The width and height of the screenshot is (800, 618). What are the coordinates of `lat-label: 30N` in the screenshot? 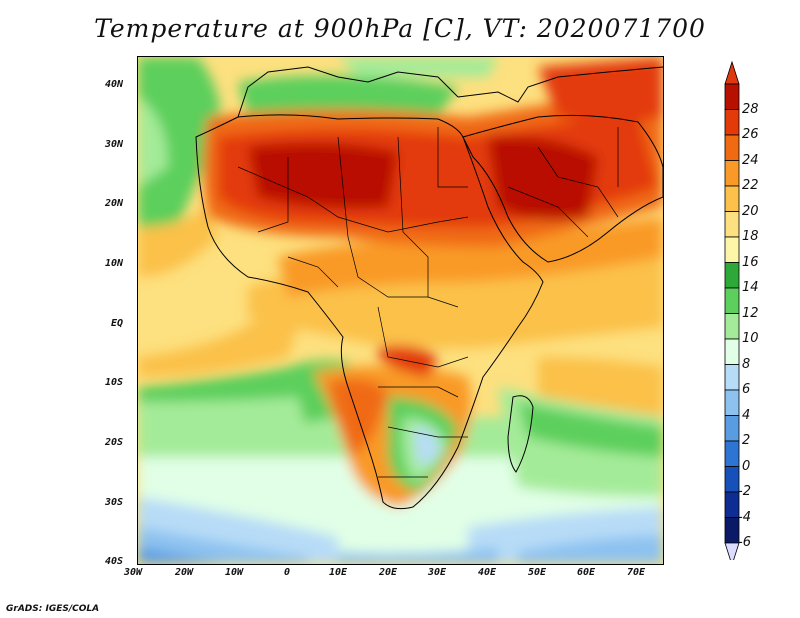 It's located at (114, 144).